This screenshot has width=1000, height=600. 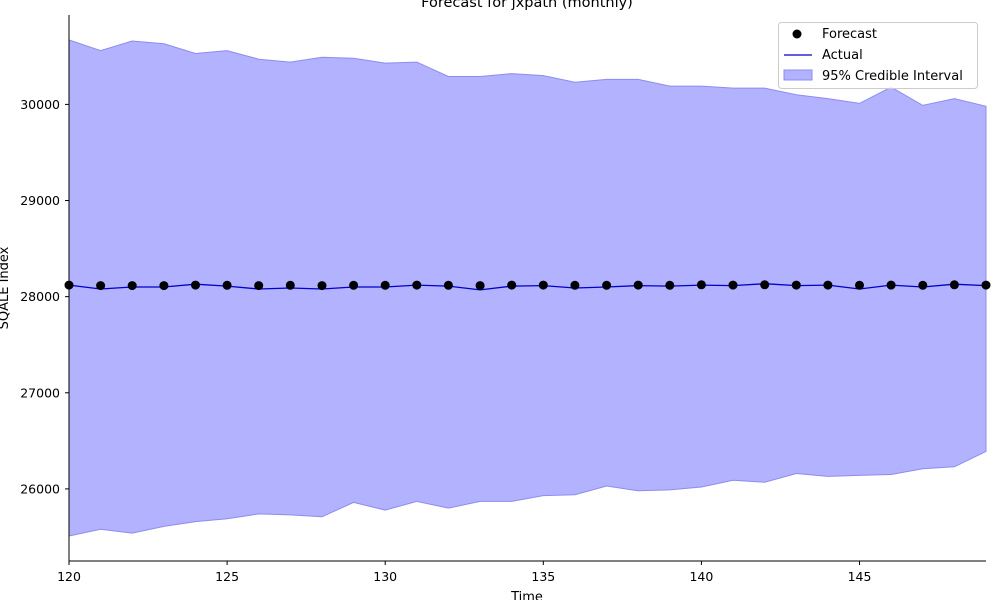 What do you see at coordinates (849, 34) in the screenshot?
I see `legend-forecast-label: Forecast` at bounding box center [849, 34].